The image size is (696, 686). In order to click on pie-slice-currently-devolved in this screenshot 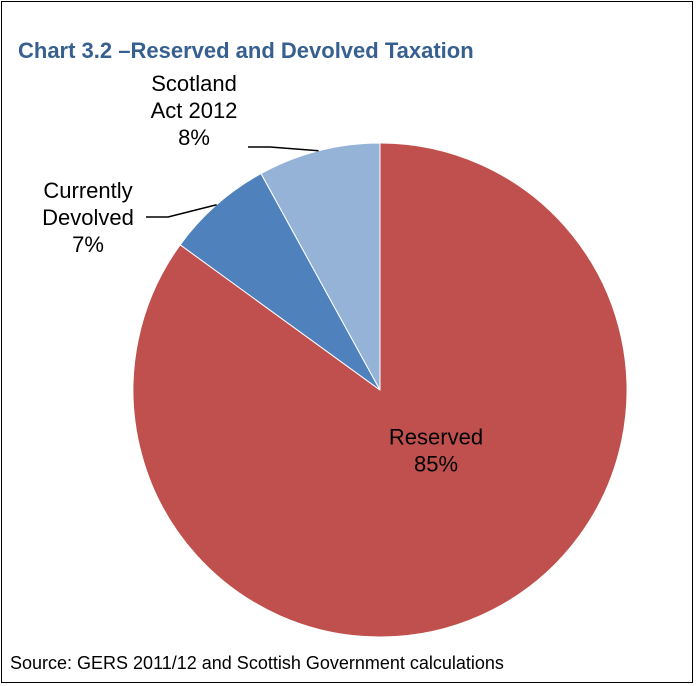, I will do `click(280, 281)`.